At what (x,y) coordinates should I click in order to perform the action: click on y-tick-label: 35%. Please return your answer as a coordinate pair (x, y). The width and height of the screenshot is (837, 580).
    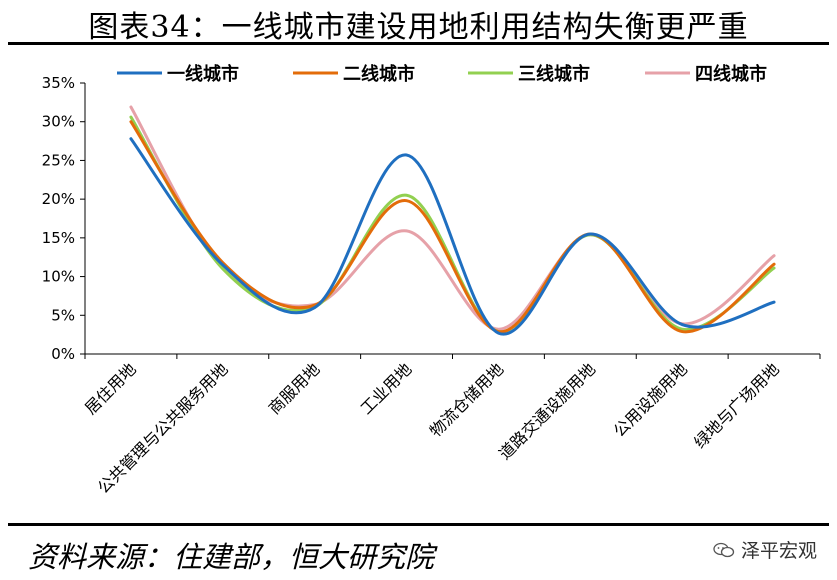
    Looking at the image, I should click on (58, 83).